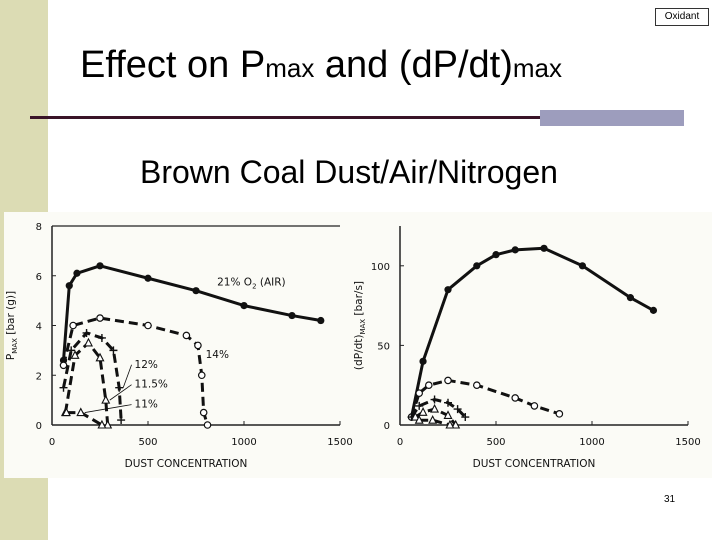 This screenshot has width=720, height=540. Describe the element at coordinates (290, 68) in the screenshot. I see `title-sub-max-1: max` at that location.